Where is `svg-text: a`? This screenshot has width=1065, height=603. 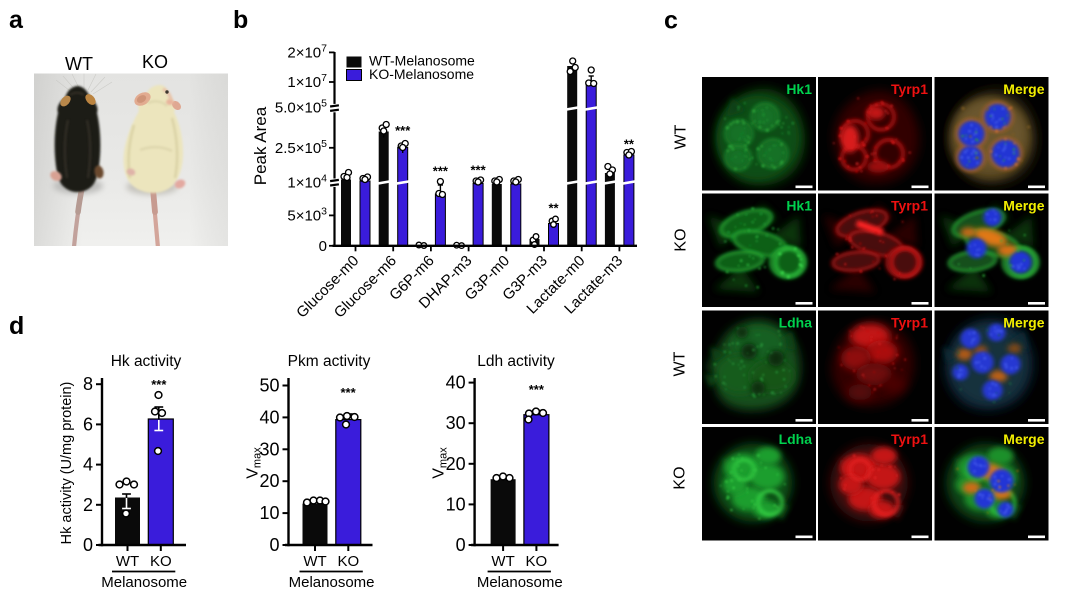 svg-text: a is located at coordinates (16, 20).